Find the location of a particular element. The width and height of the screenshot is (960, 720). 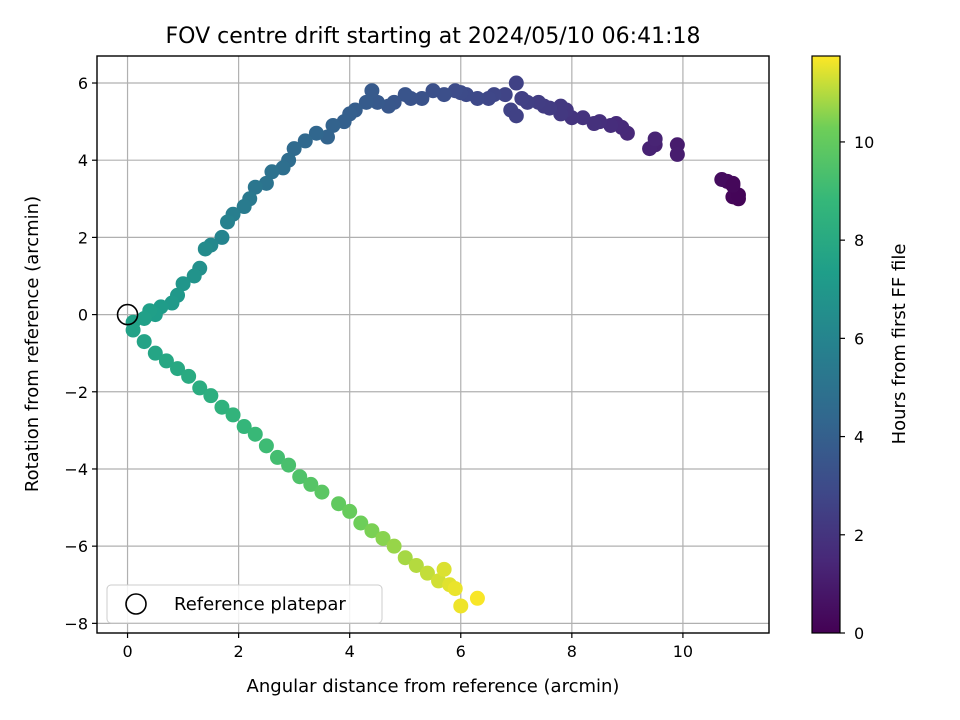

x-tick-label: 10 is located at coordinates (683, 651).